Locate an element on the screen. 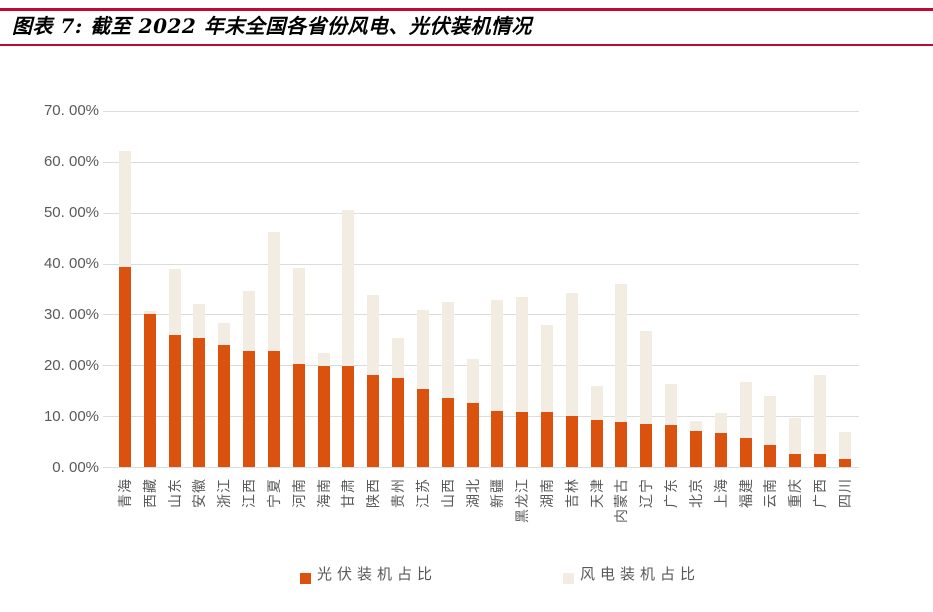 This screenshot has height=612, width=933. legend-swatch-pv-icon is located at coordinates (305, 578).